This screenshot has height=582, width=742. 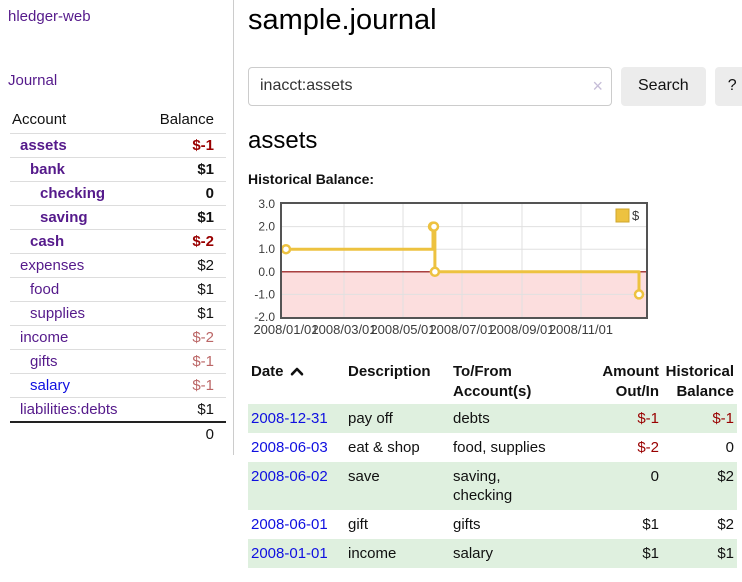 I want to click on register-date-link: 2008-06-01, so click(x=289, y=524).